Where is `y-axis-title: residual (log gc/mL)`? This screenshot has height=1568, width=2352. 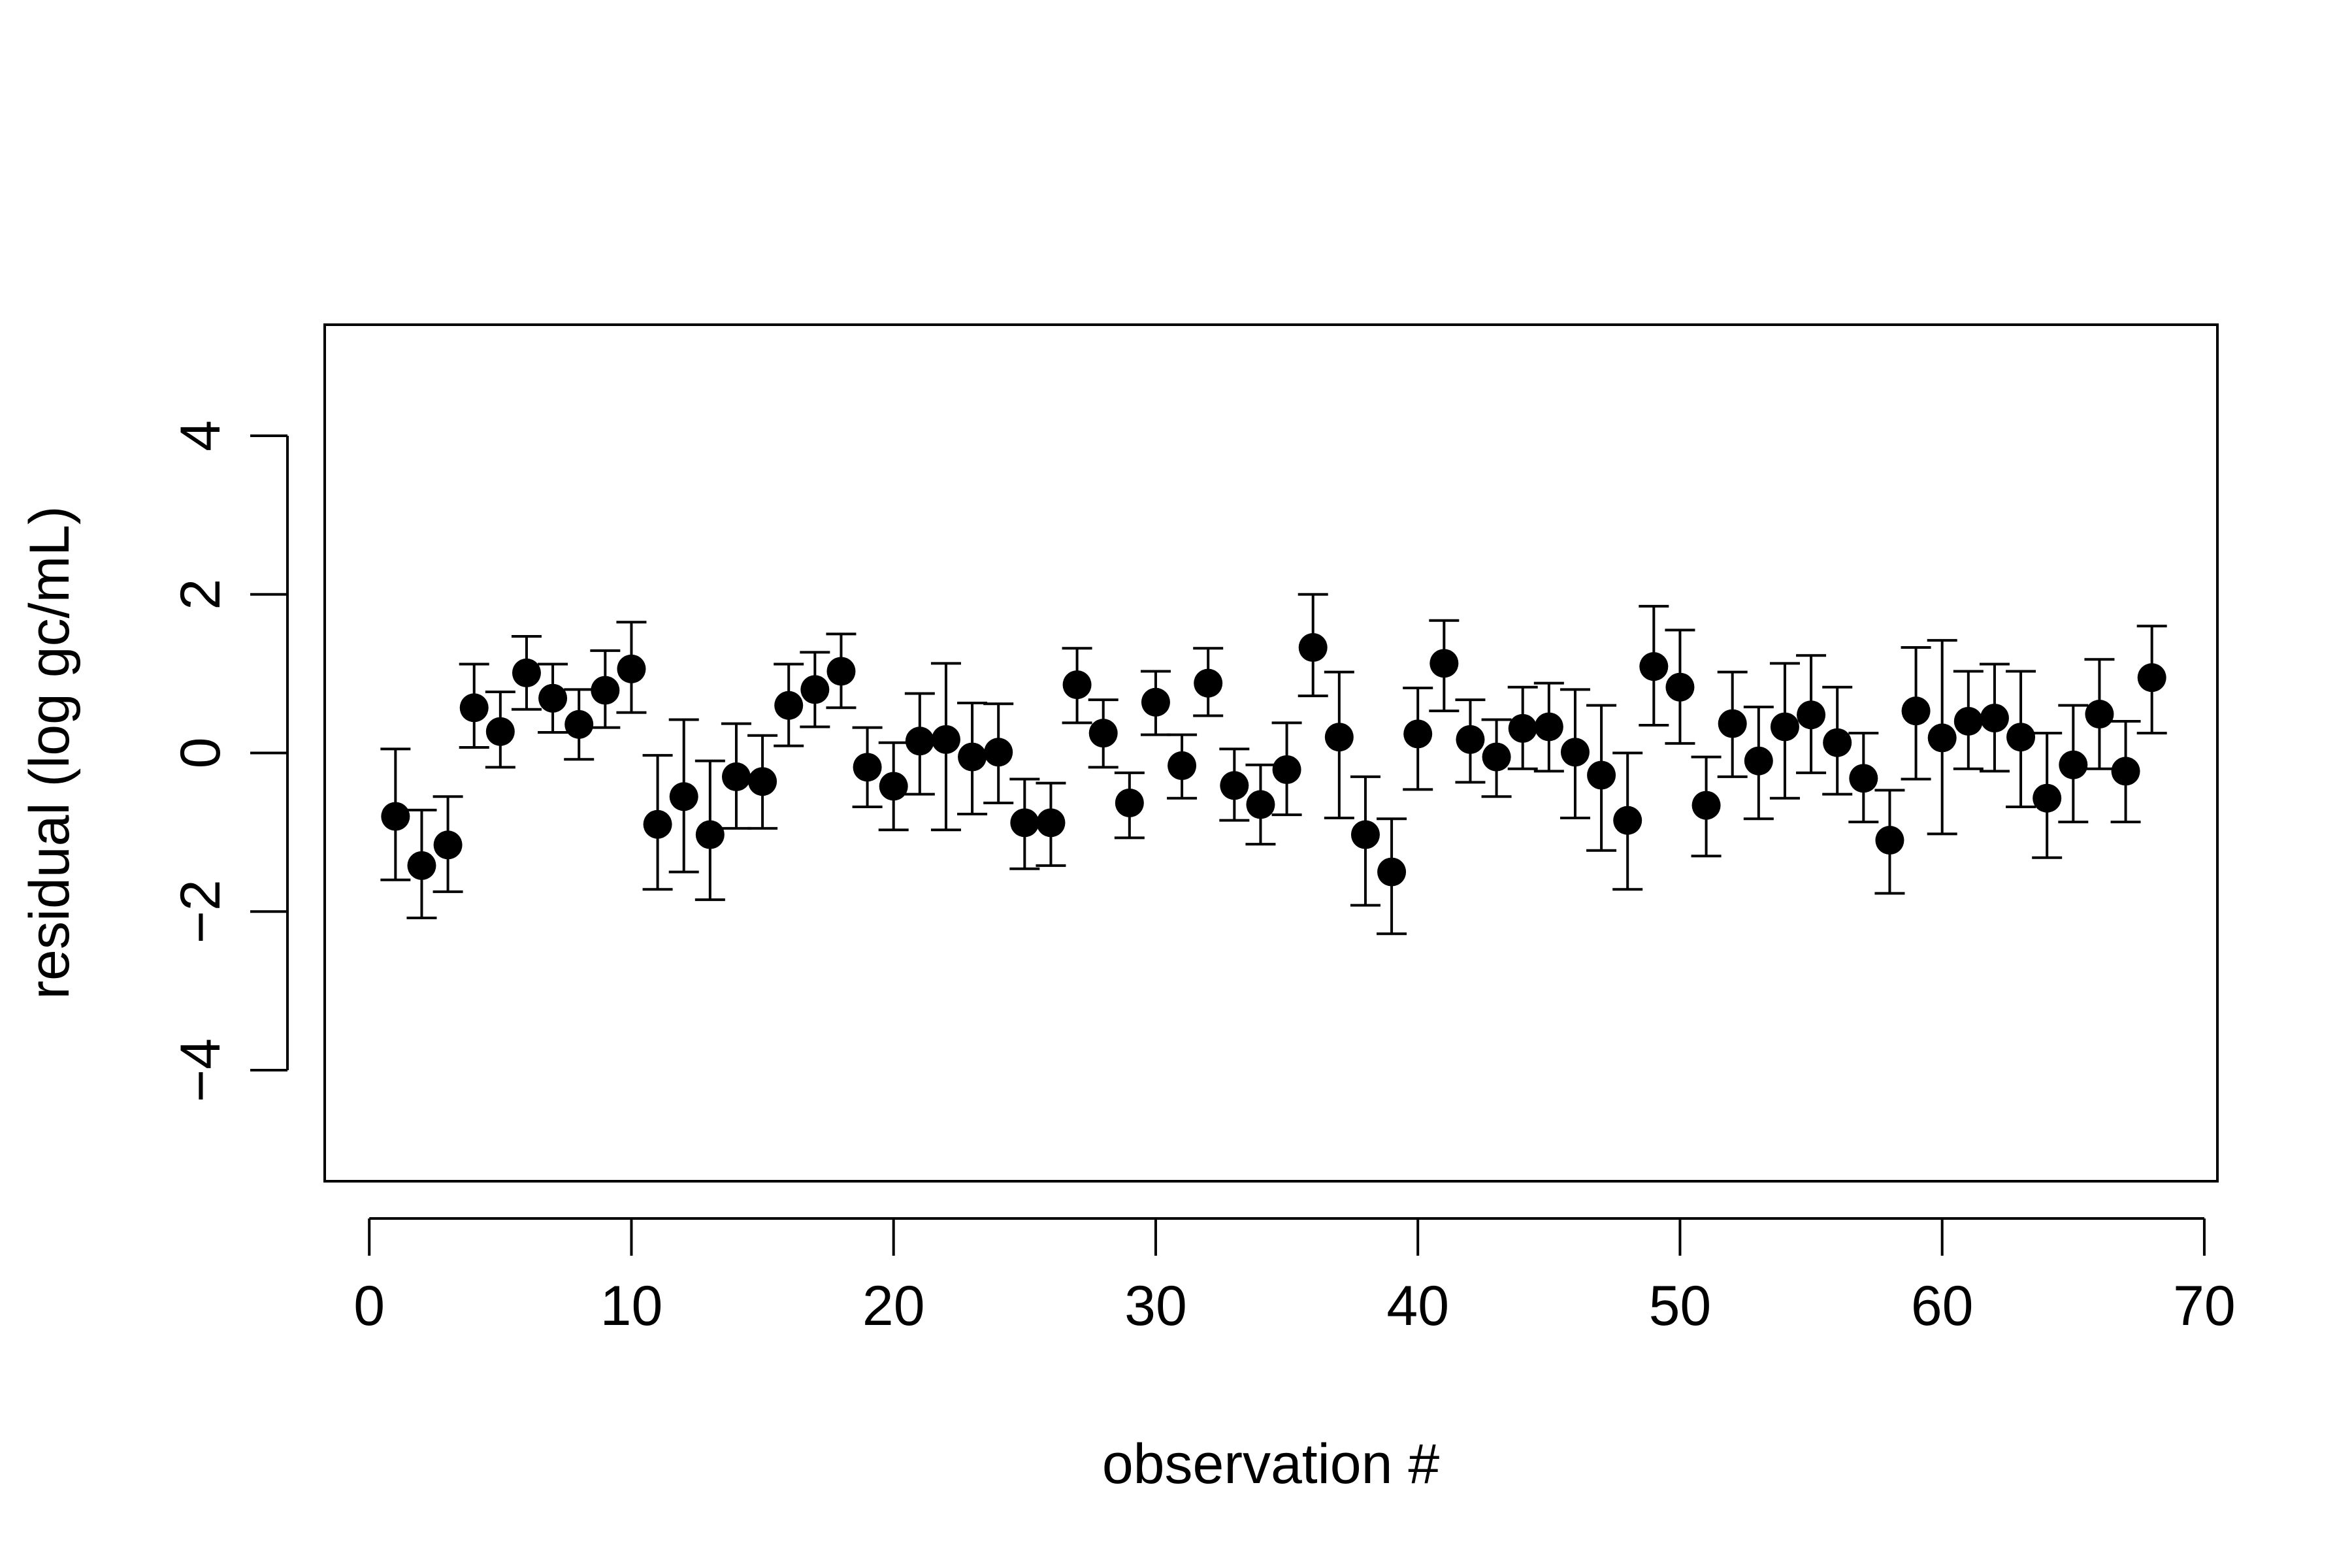
y-axis-title: residual (log gc/mL) is located at coordinates (49, 752).